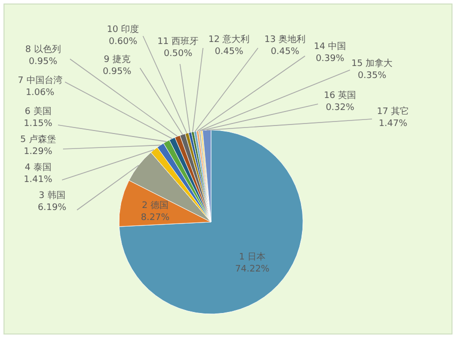 This screenshot has height=338, width=456. I want to click on data-label: 0.35%, so click(372, 76).